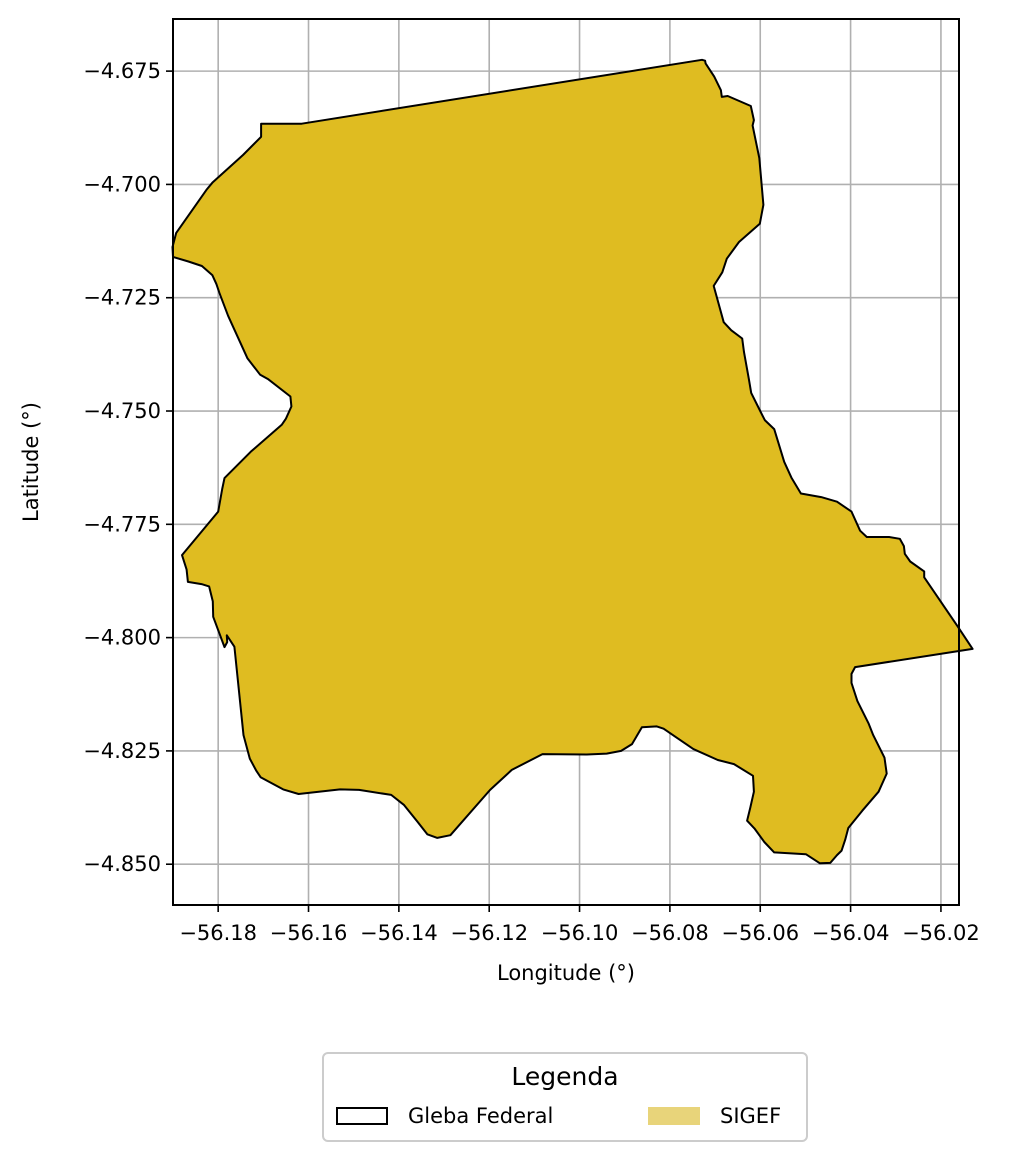 The image size is (1010, 1163). I want to click on x-tick-label: −56.14, so click(399, 933).